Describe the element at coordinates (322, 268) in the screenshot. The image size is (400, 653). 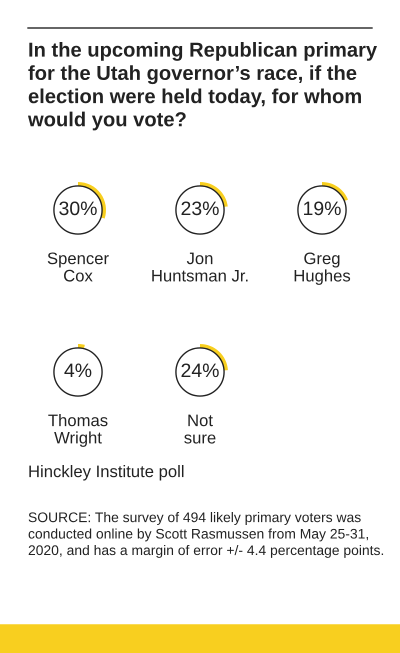
I see `text: Greg Hughes` at that location.